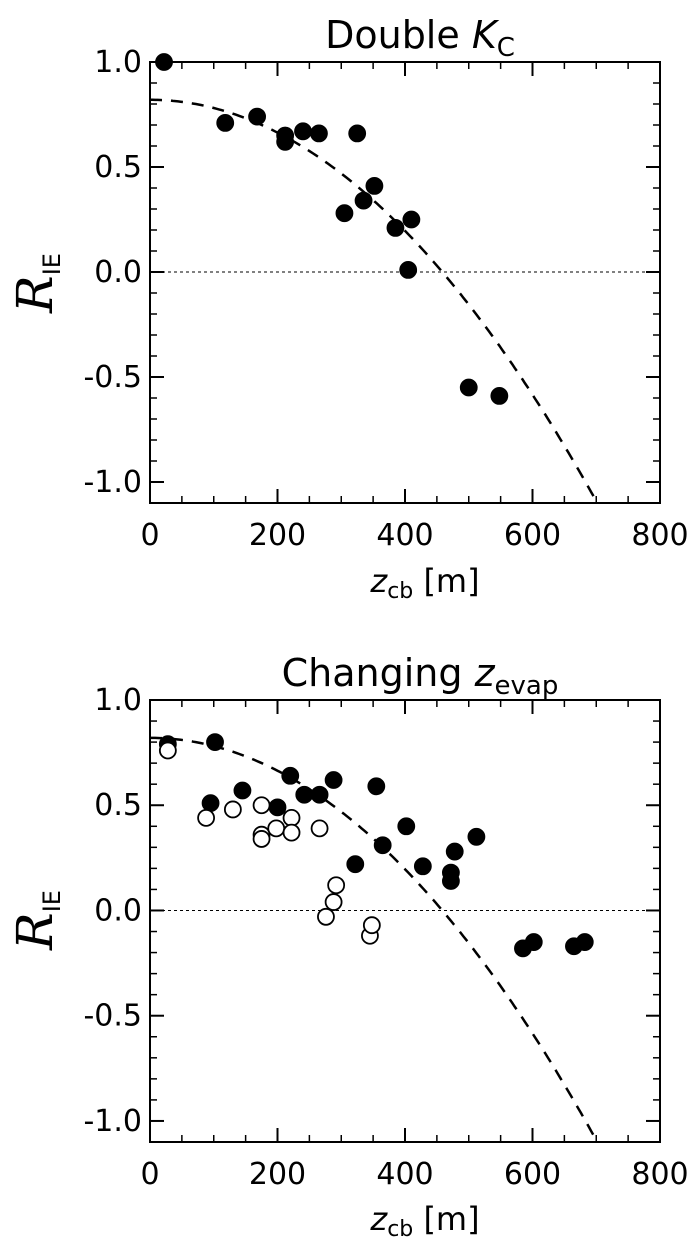  What do you see at coordinates (420, 676) in the screenshot?
I see `chart-title: Changing zevap` at bounding box center [420, 676].